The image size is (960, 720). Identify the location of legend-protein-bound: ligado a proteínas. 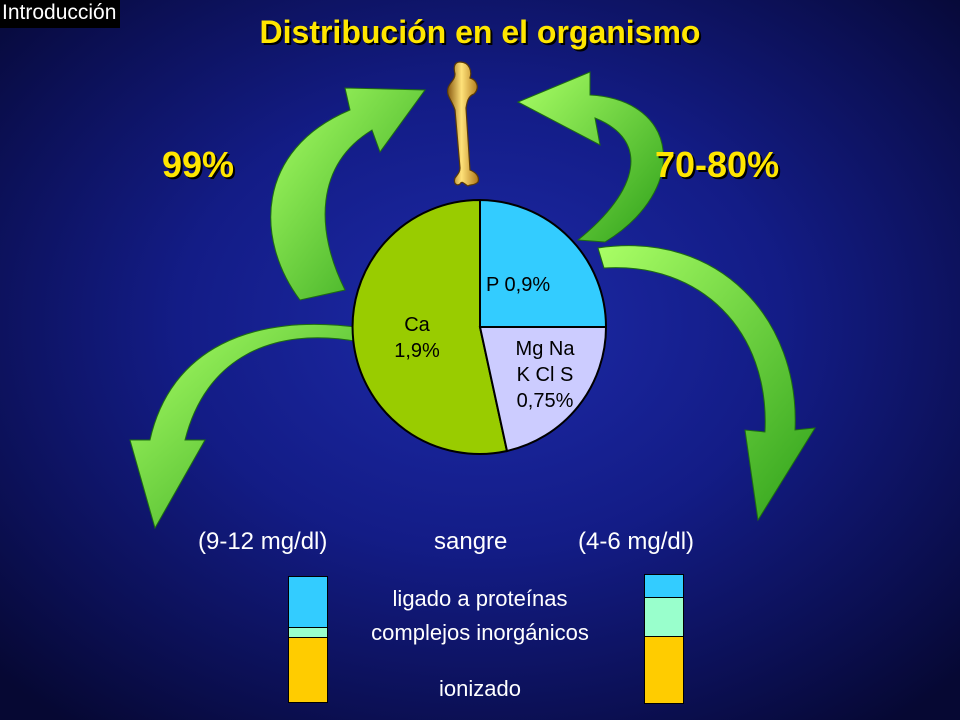
(480, 598).